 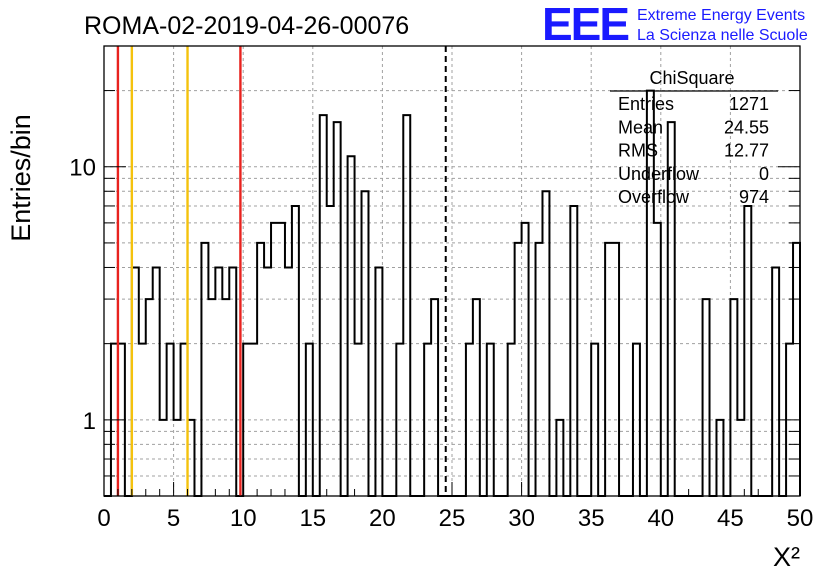 I want to click on x-tick-label: 15, so click(x=312, y=518).